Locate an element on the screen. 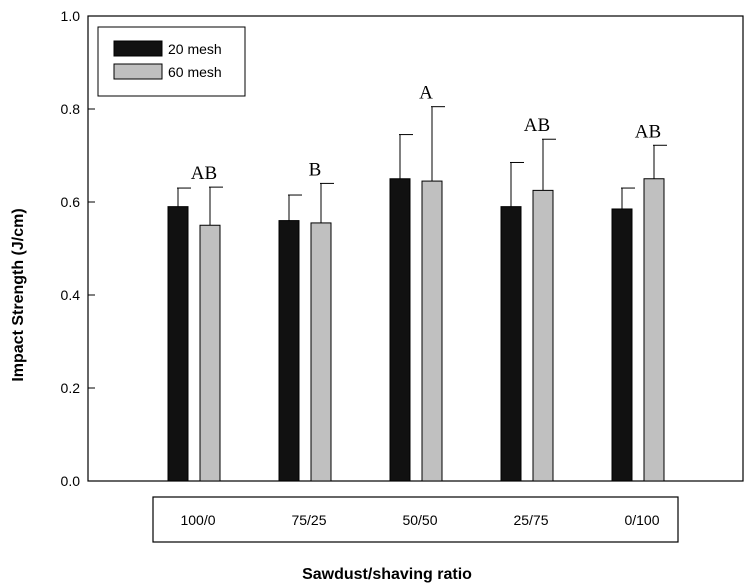  y-tick-label: 0.0 is located at coordinates (71, 481).